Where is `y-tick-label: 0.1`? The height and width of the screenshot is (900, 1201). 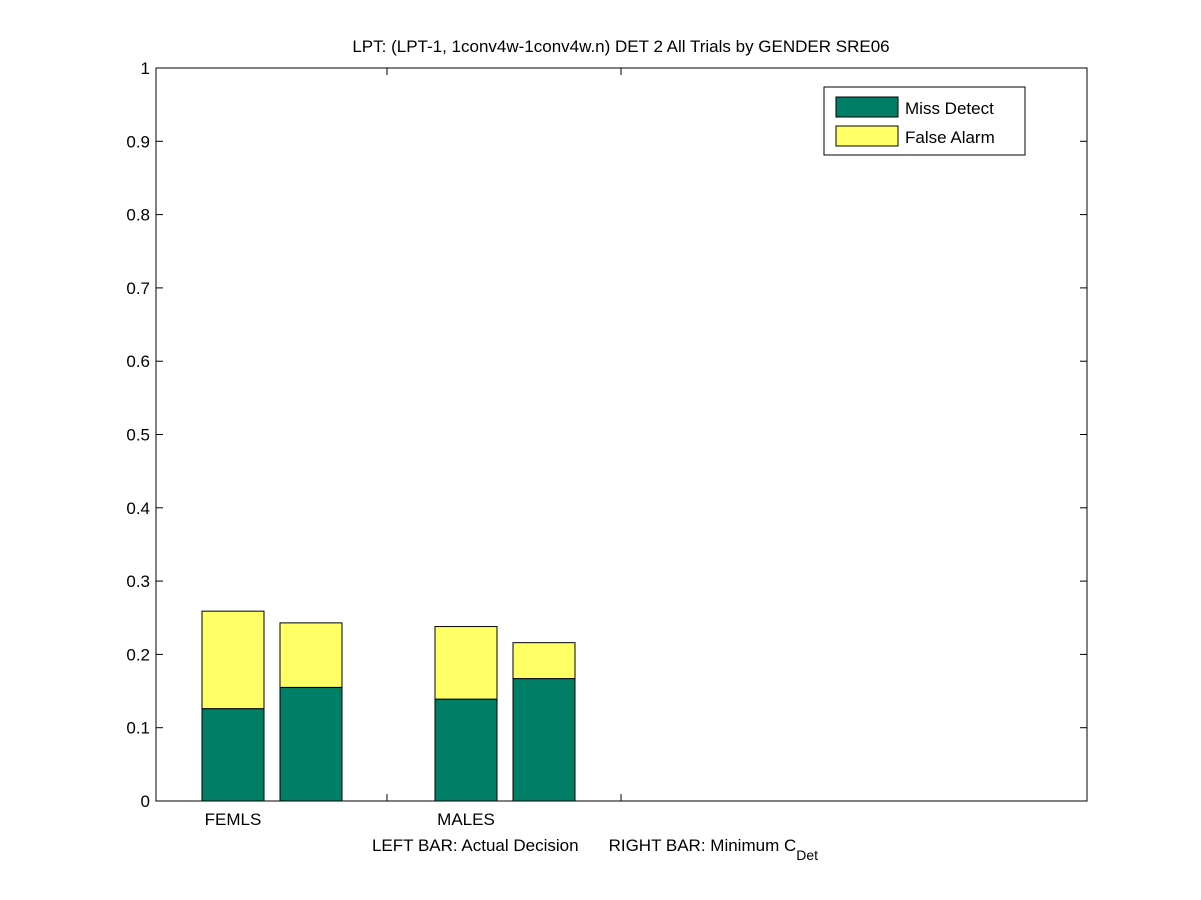
y-tick-label: 0.1 is located at coordinates (138, 728).